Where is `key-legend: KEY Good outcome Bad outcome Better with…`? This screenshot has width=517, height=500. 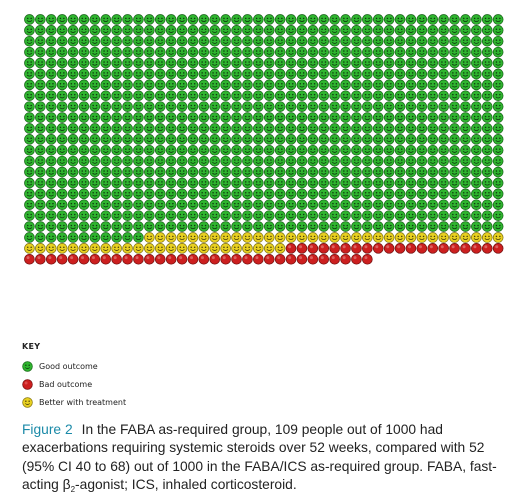
key-legend: KEY Good outcome Bad outcome Better with… is located at coordinates (74, 376).